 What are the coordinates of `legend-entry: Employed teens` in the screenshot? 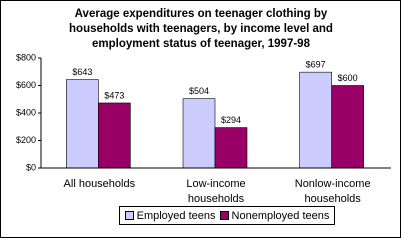 It's located at (170, 215).